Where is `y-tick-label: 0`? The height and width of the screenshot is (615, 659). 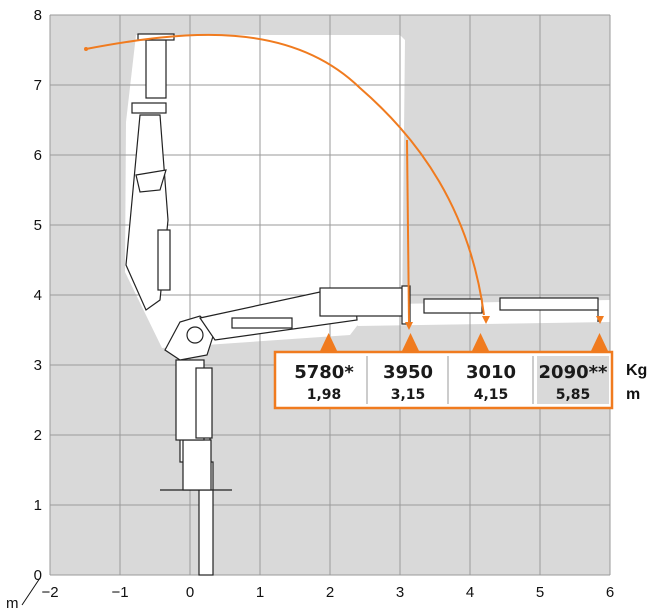
y-tick-label: 0 is located at coordinates (38, 575).